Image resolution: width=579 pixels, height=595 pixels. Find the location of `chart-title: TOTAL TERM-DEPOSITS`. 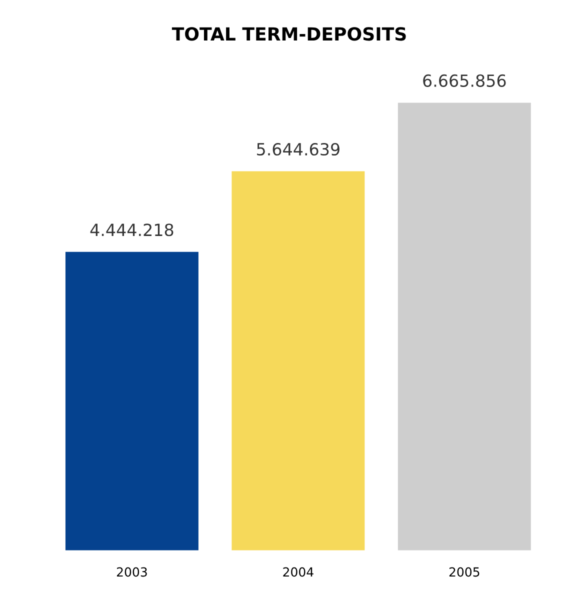

chart-title: TOTAL TERM-DEPOSITS is located at coordinates (289, 34).